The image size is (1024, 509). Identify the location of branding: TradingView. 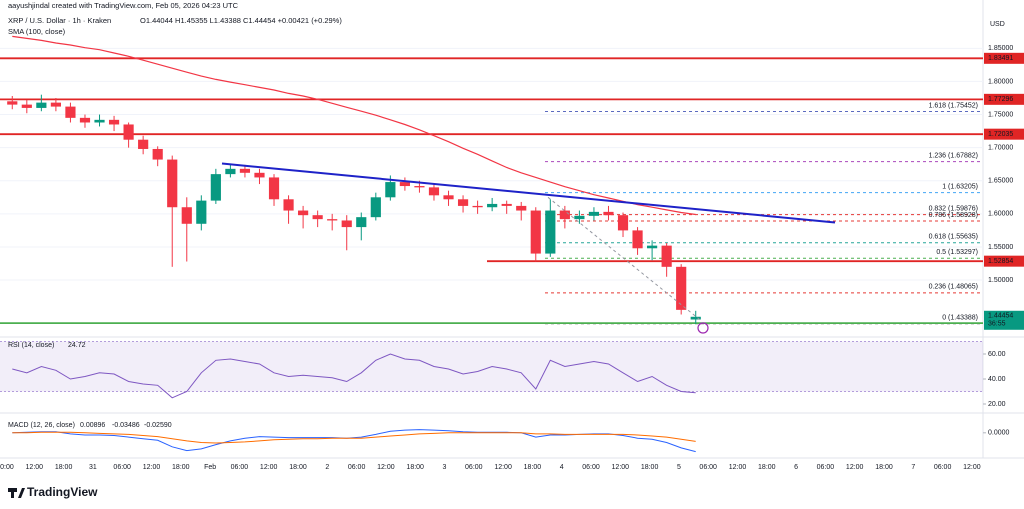
(62, 492).